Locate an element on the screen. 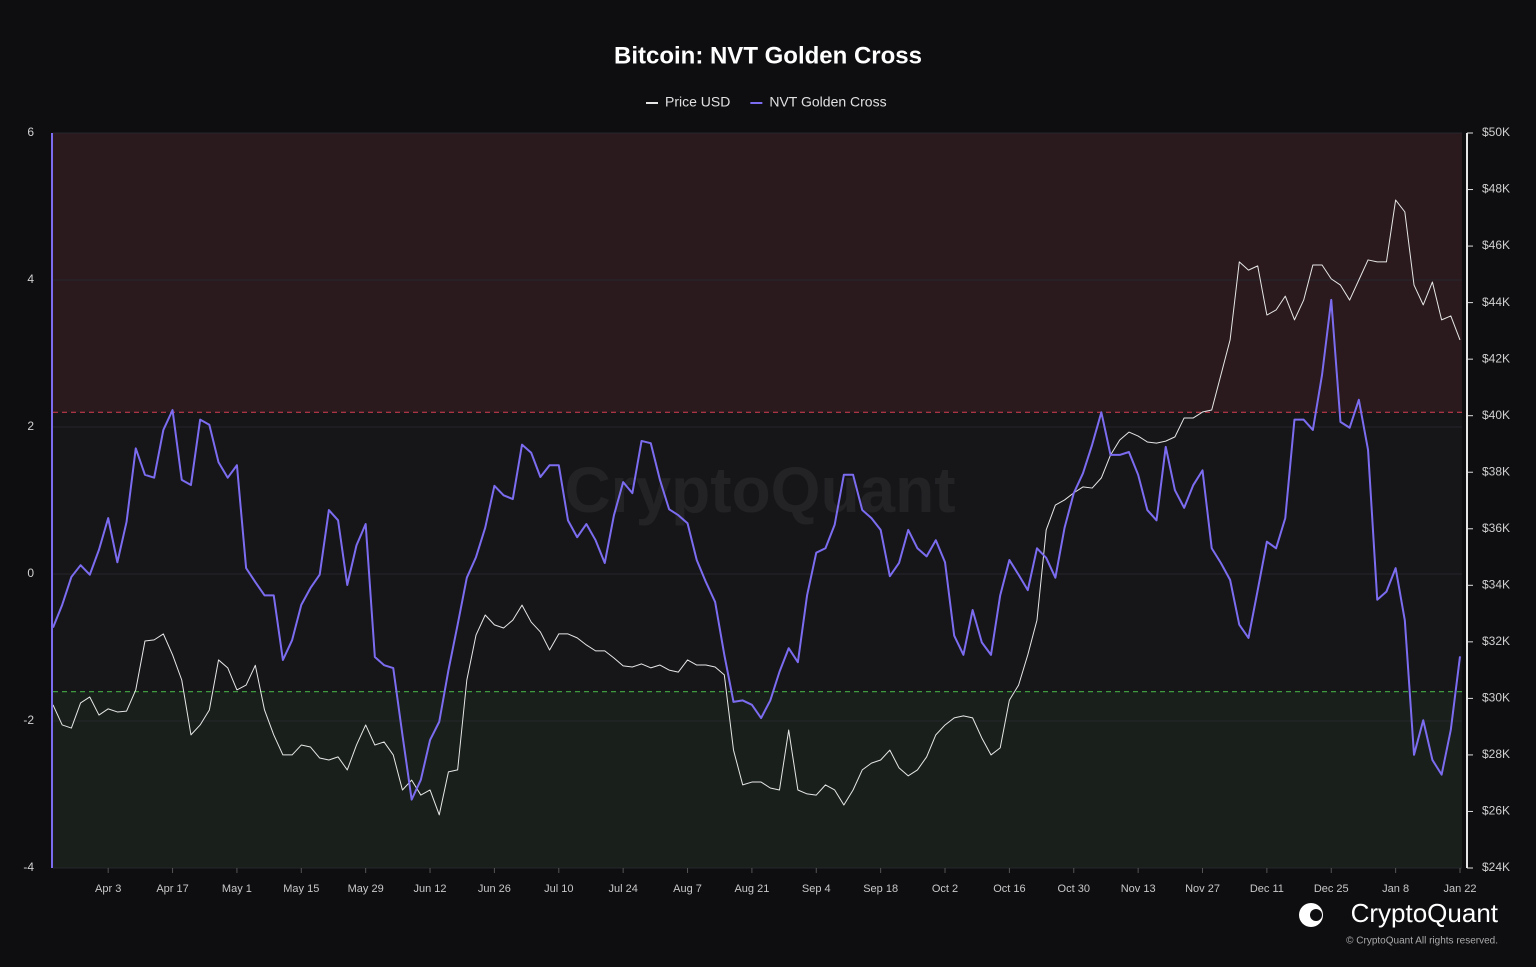 The image size is (1536, 967). x-tick-label: Jun 12 is located at coordinates (430, 889).